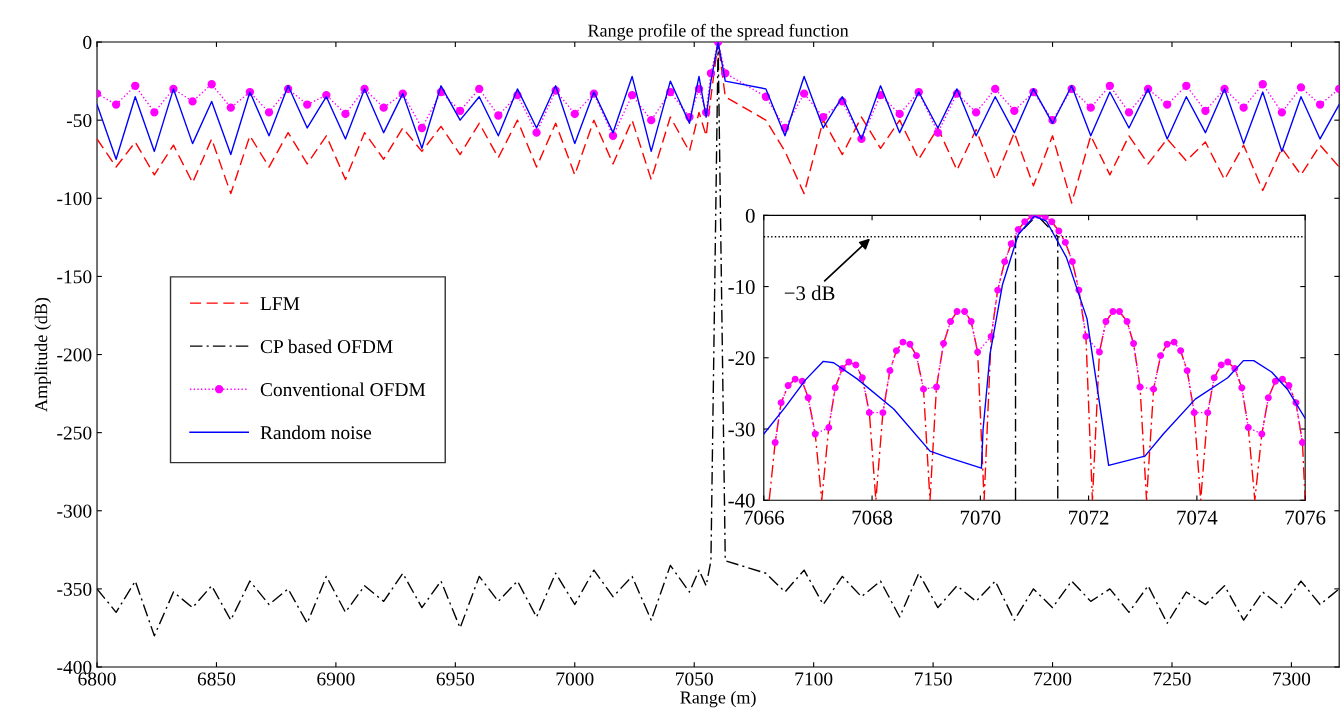 Image resolution: width=1340 pixels, height=725 pixels. What do you see at coordinates (74, 277) in the screenshot?
I see `y-tick-label: -150` at bounding box center [74, 277].